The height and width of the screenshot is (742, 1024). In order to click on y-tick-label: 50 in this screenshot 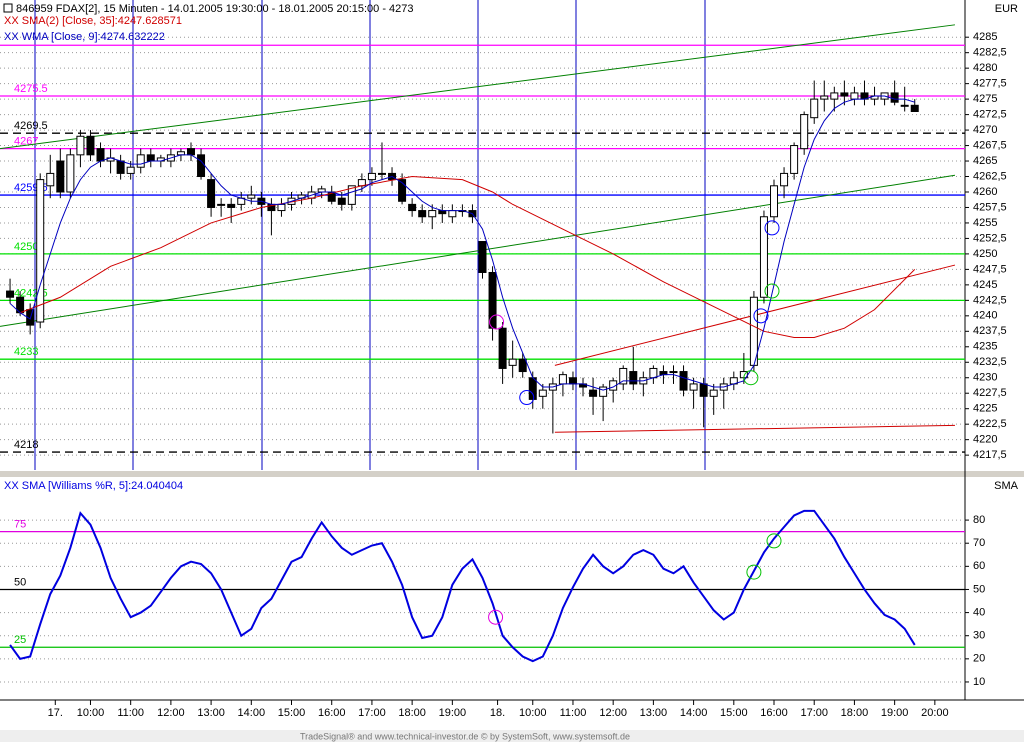, I will do `click(979, 589)`.